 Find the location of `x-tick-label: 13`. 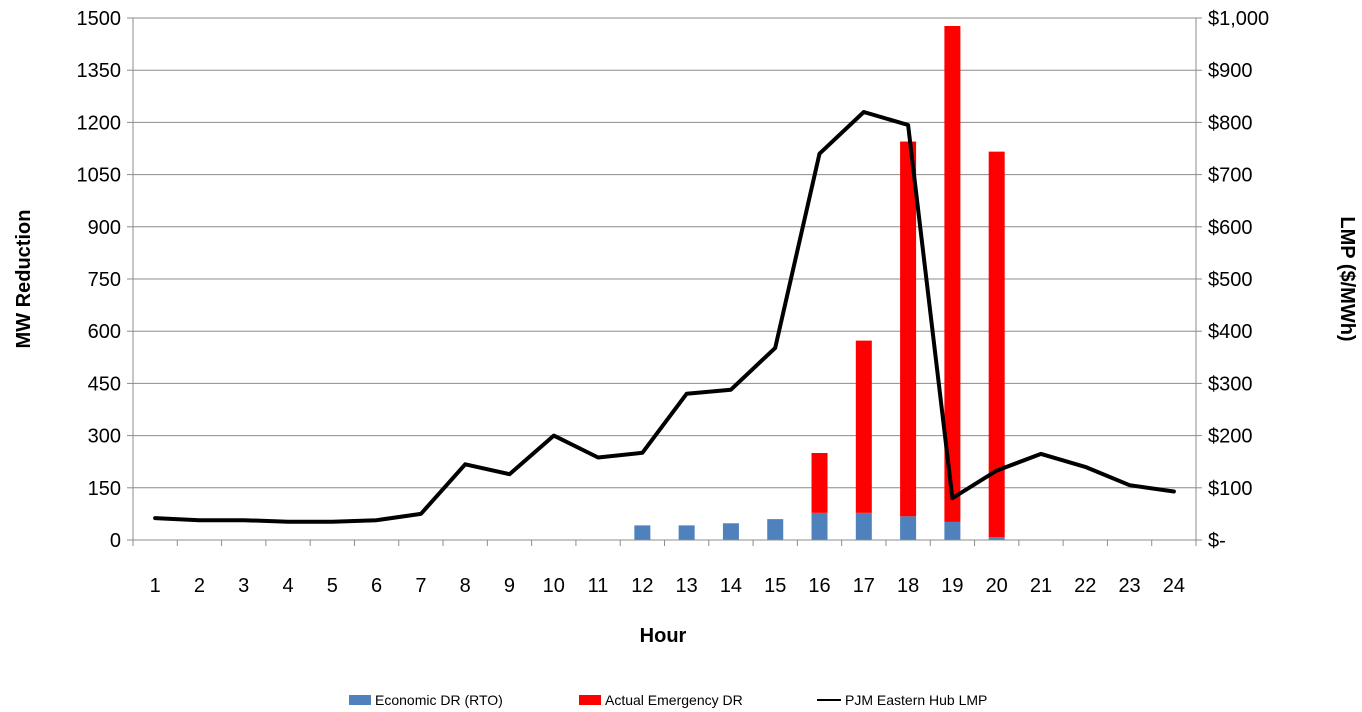

x-tick-label: 13 is located at coordinates (687, 586).